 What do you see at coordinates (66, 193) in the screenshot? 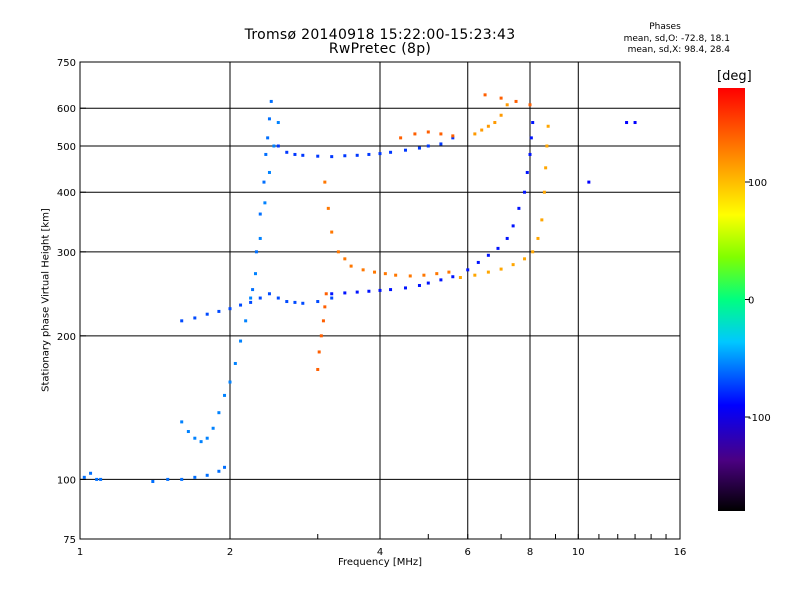
I see `y-tick-label: 400` at bounding box center [66, 193].